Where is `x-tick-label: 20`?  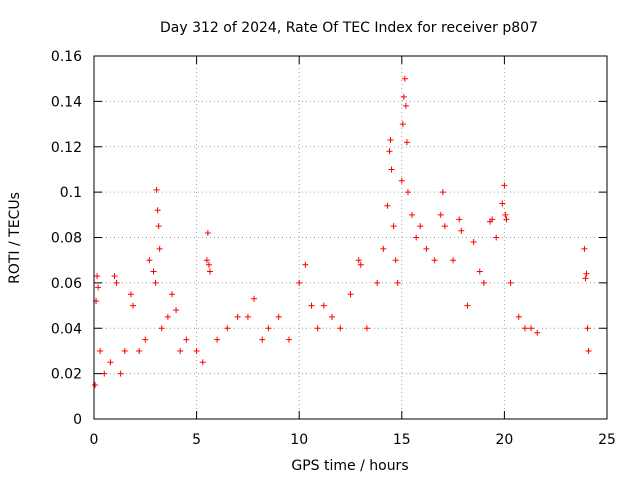 x-tick-label: 20 is located at coordinates (504, 440).